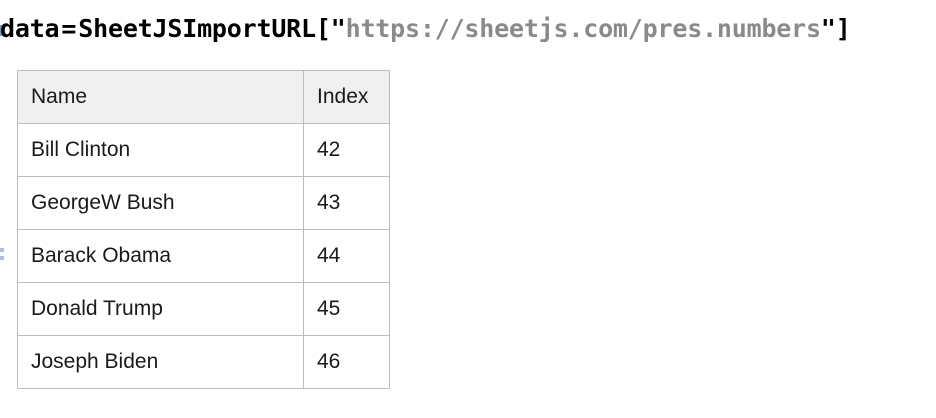 The image size is (936, 418). Describe the element at coordinates (30, 28) in the screenshot. I see `variable-name: data` at that location.